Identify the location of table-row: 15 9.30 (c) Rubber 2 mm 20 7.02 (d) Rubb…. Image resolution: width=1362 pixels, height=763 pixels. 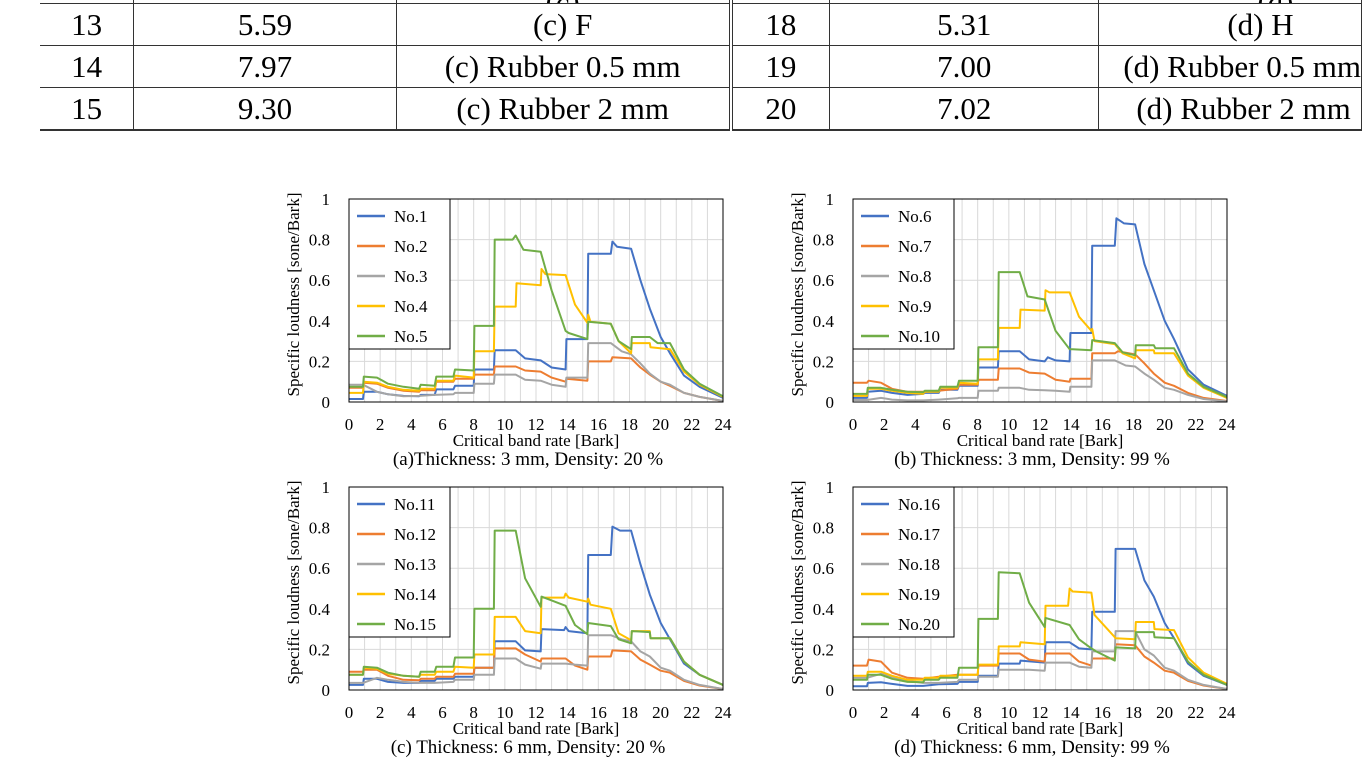
(701, 109).